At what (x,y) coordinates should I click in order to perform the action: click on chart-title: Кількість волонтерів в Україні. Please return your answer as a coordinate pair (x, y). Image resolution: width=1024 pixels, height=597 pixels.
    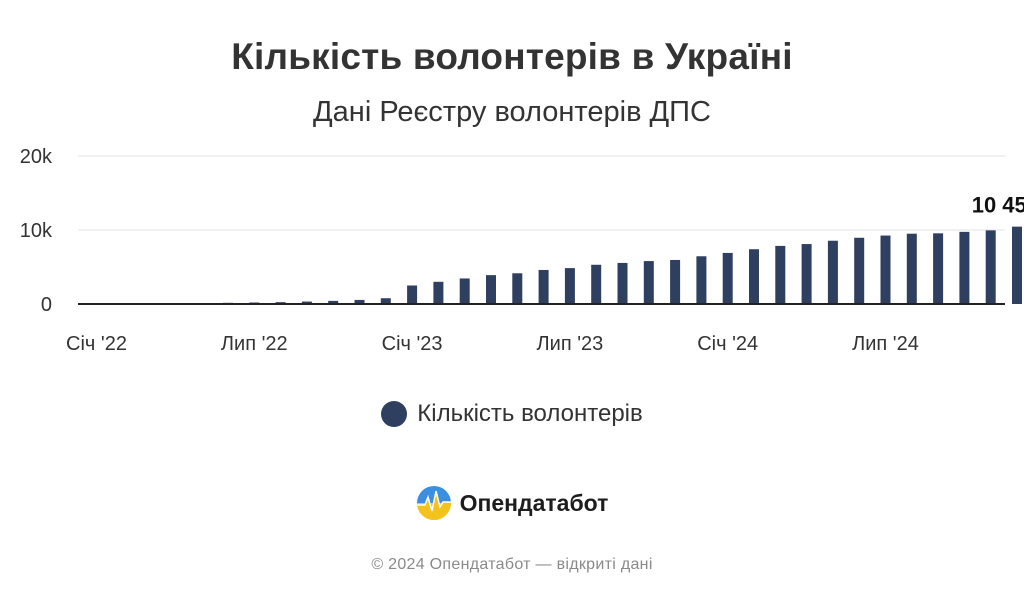
    Looking at the image, I should click on (512, 56).